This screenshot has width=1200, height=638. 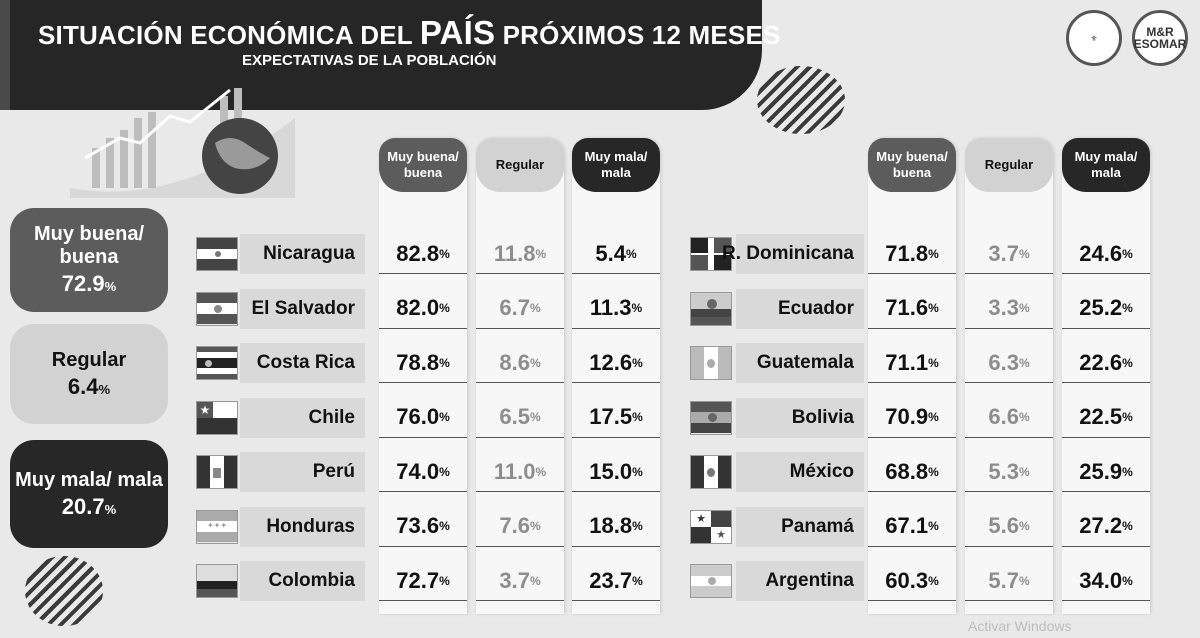 I want to click on value-colombia-regular: 3.7%, so click(x=520, y=581).